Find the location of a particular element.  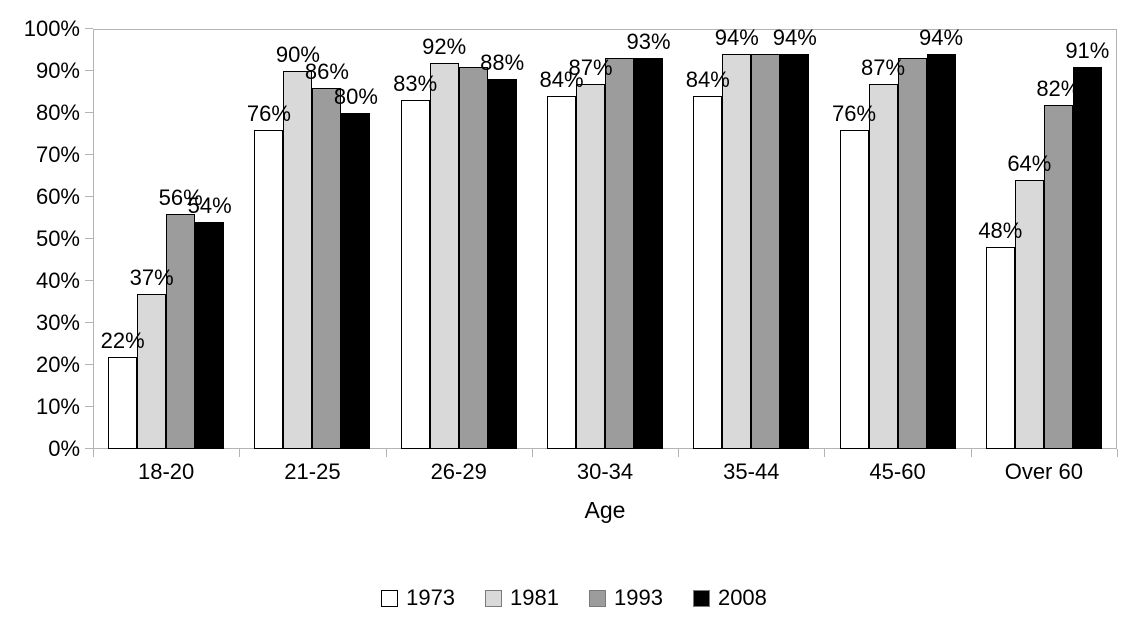

y-axis-tick-label: 30% is located at coordinates (57, 322).